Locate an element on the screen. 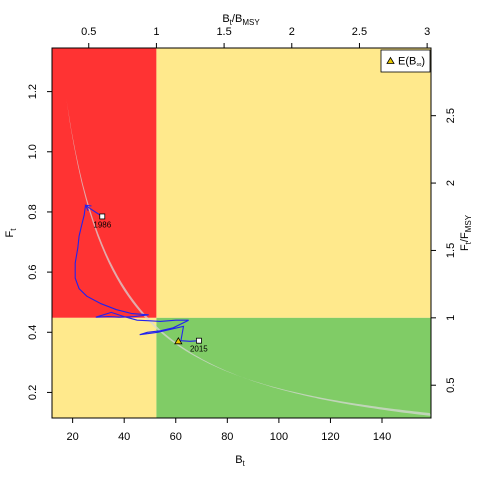  legend: E(B∞) is located at coordinates (405, 61).